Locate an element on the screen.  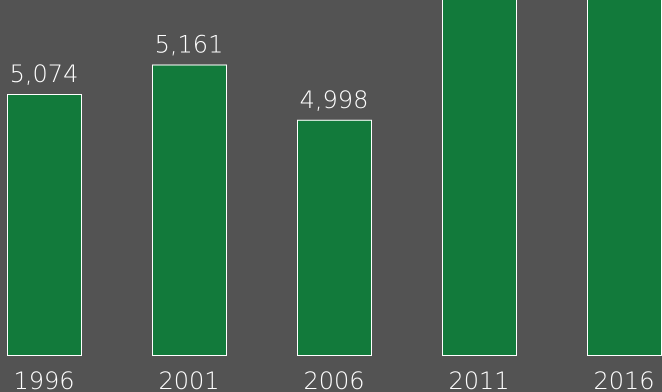
bar-2011 is located at coordinates (479, 178).